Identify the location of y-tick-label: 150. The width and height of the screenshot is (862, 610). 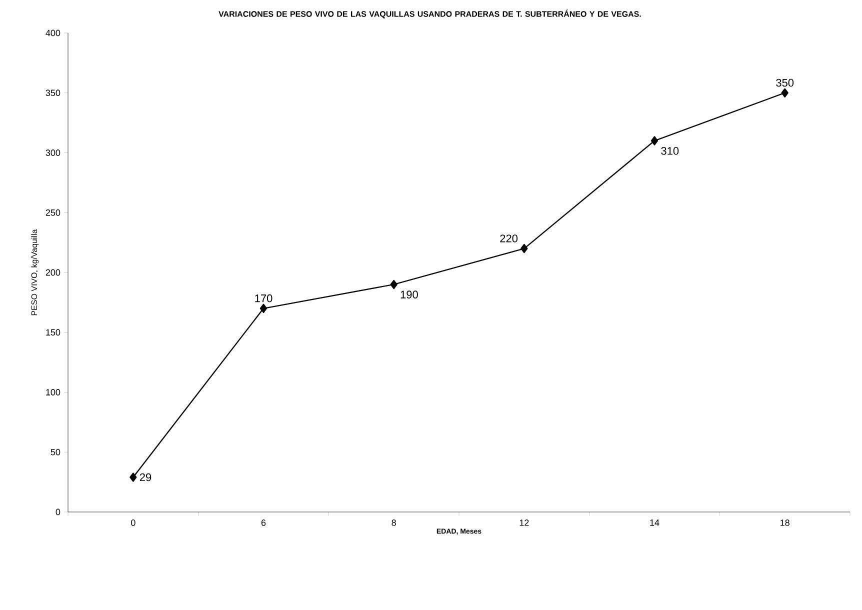
(53, 332).